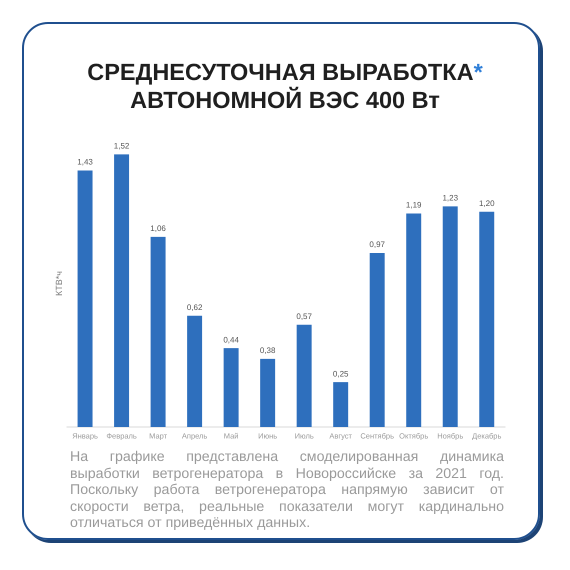  What do you see at coordinates (59, 283) in the screenshot?
I see `y-axis-title: КТВ*ч` at bounding box center [59, 283].